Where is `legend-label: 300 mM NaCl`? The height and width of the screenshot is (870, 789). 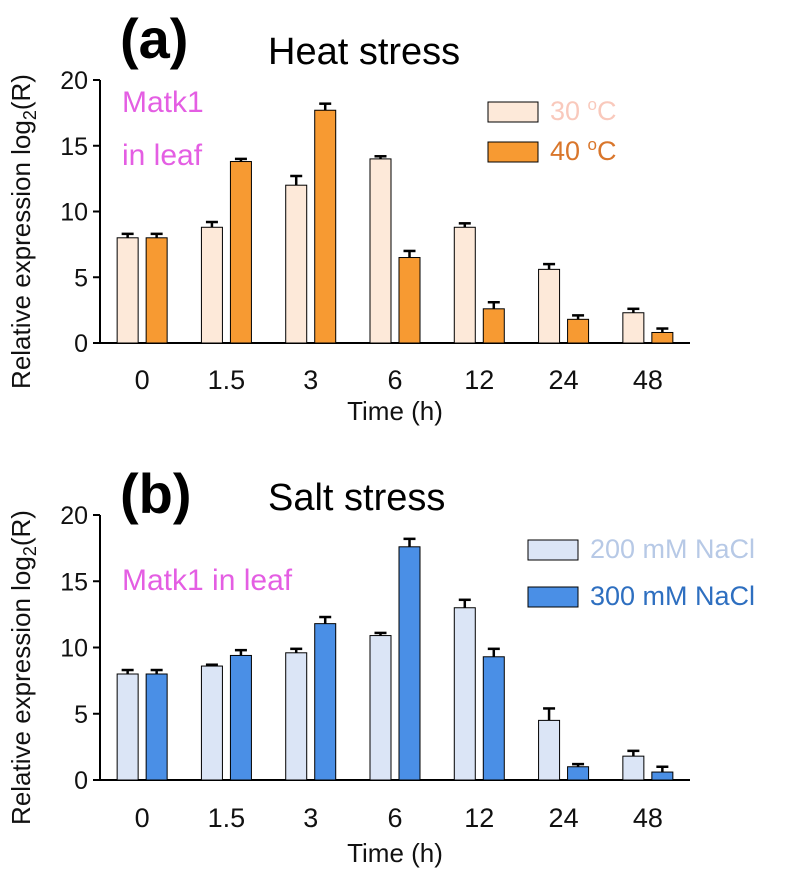 legend-label: 300 mM NaCl is located at coordinates (672, 596).